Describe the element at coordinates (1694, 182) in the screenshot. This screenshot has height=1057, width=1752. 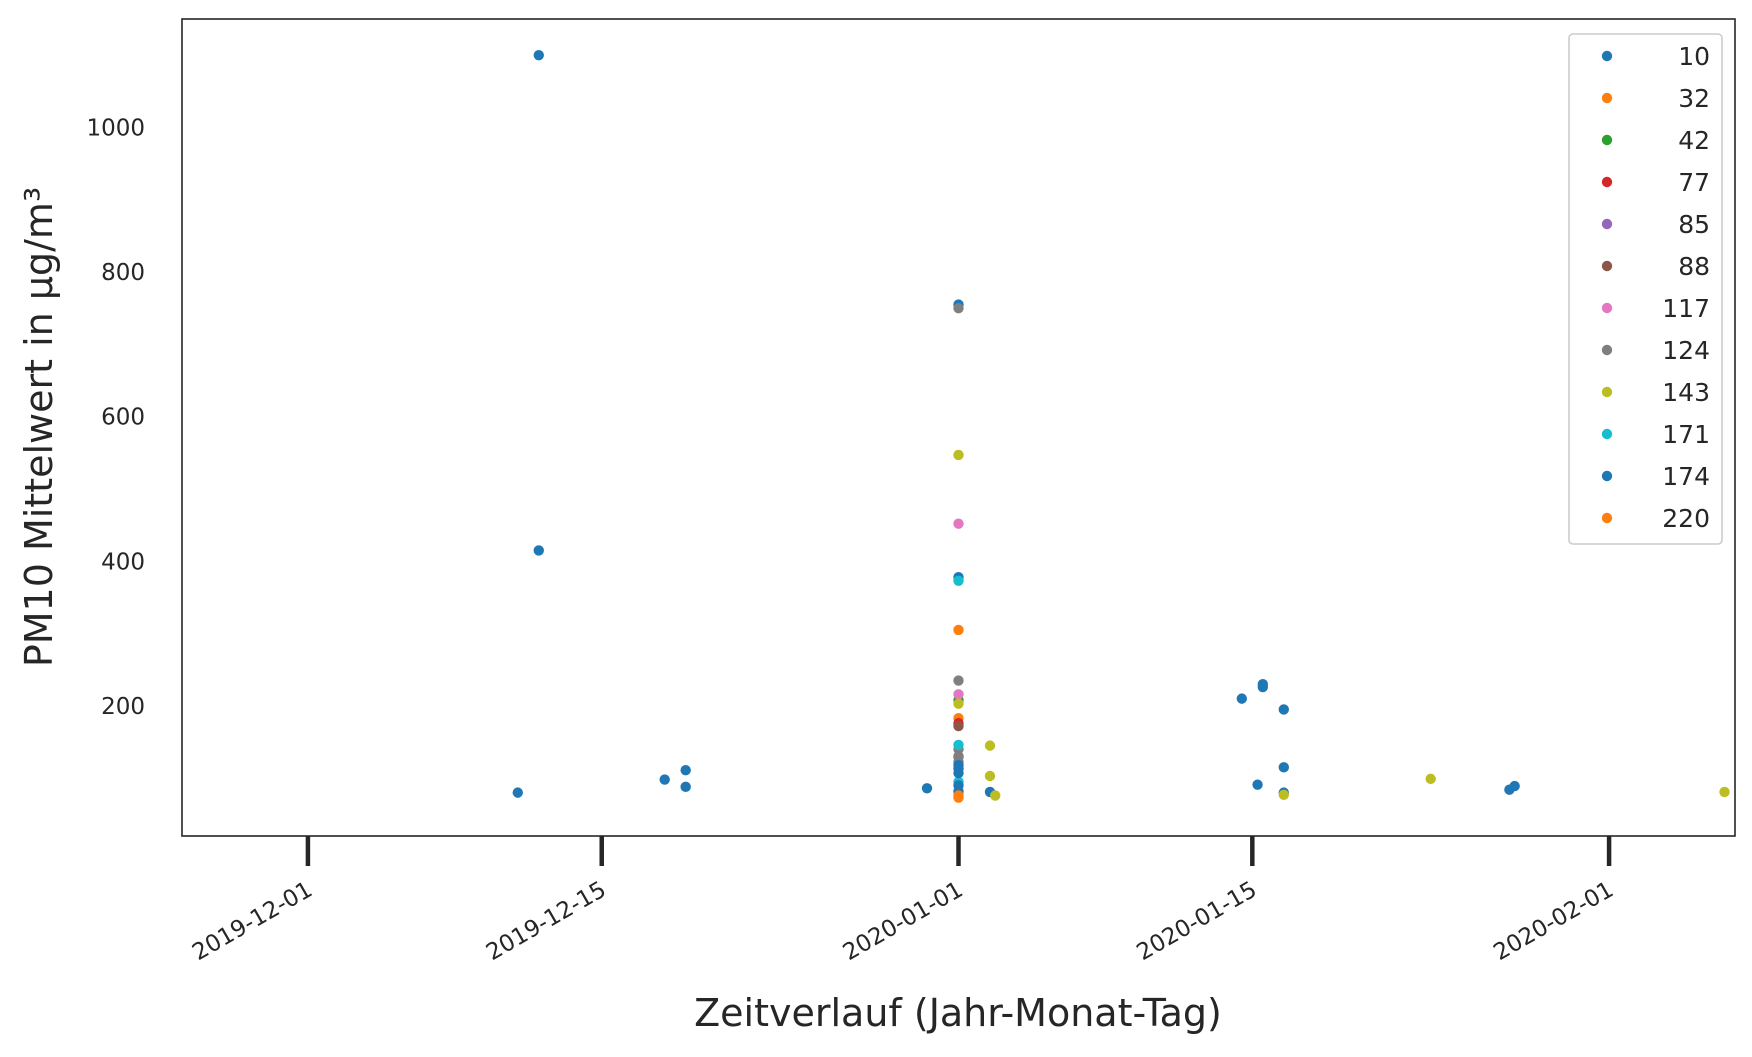
I see `legend-label: 77` at that location.